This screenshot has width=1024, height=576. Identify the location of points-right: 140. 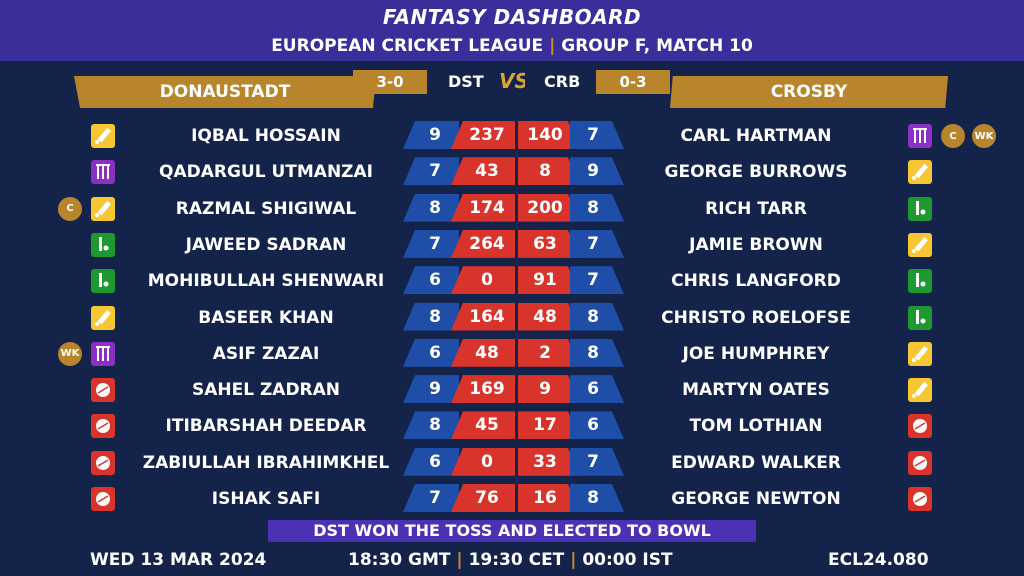
(549, 135).